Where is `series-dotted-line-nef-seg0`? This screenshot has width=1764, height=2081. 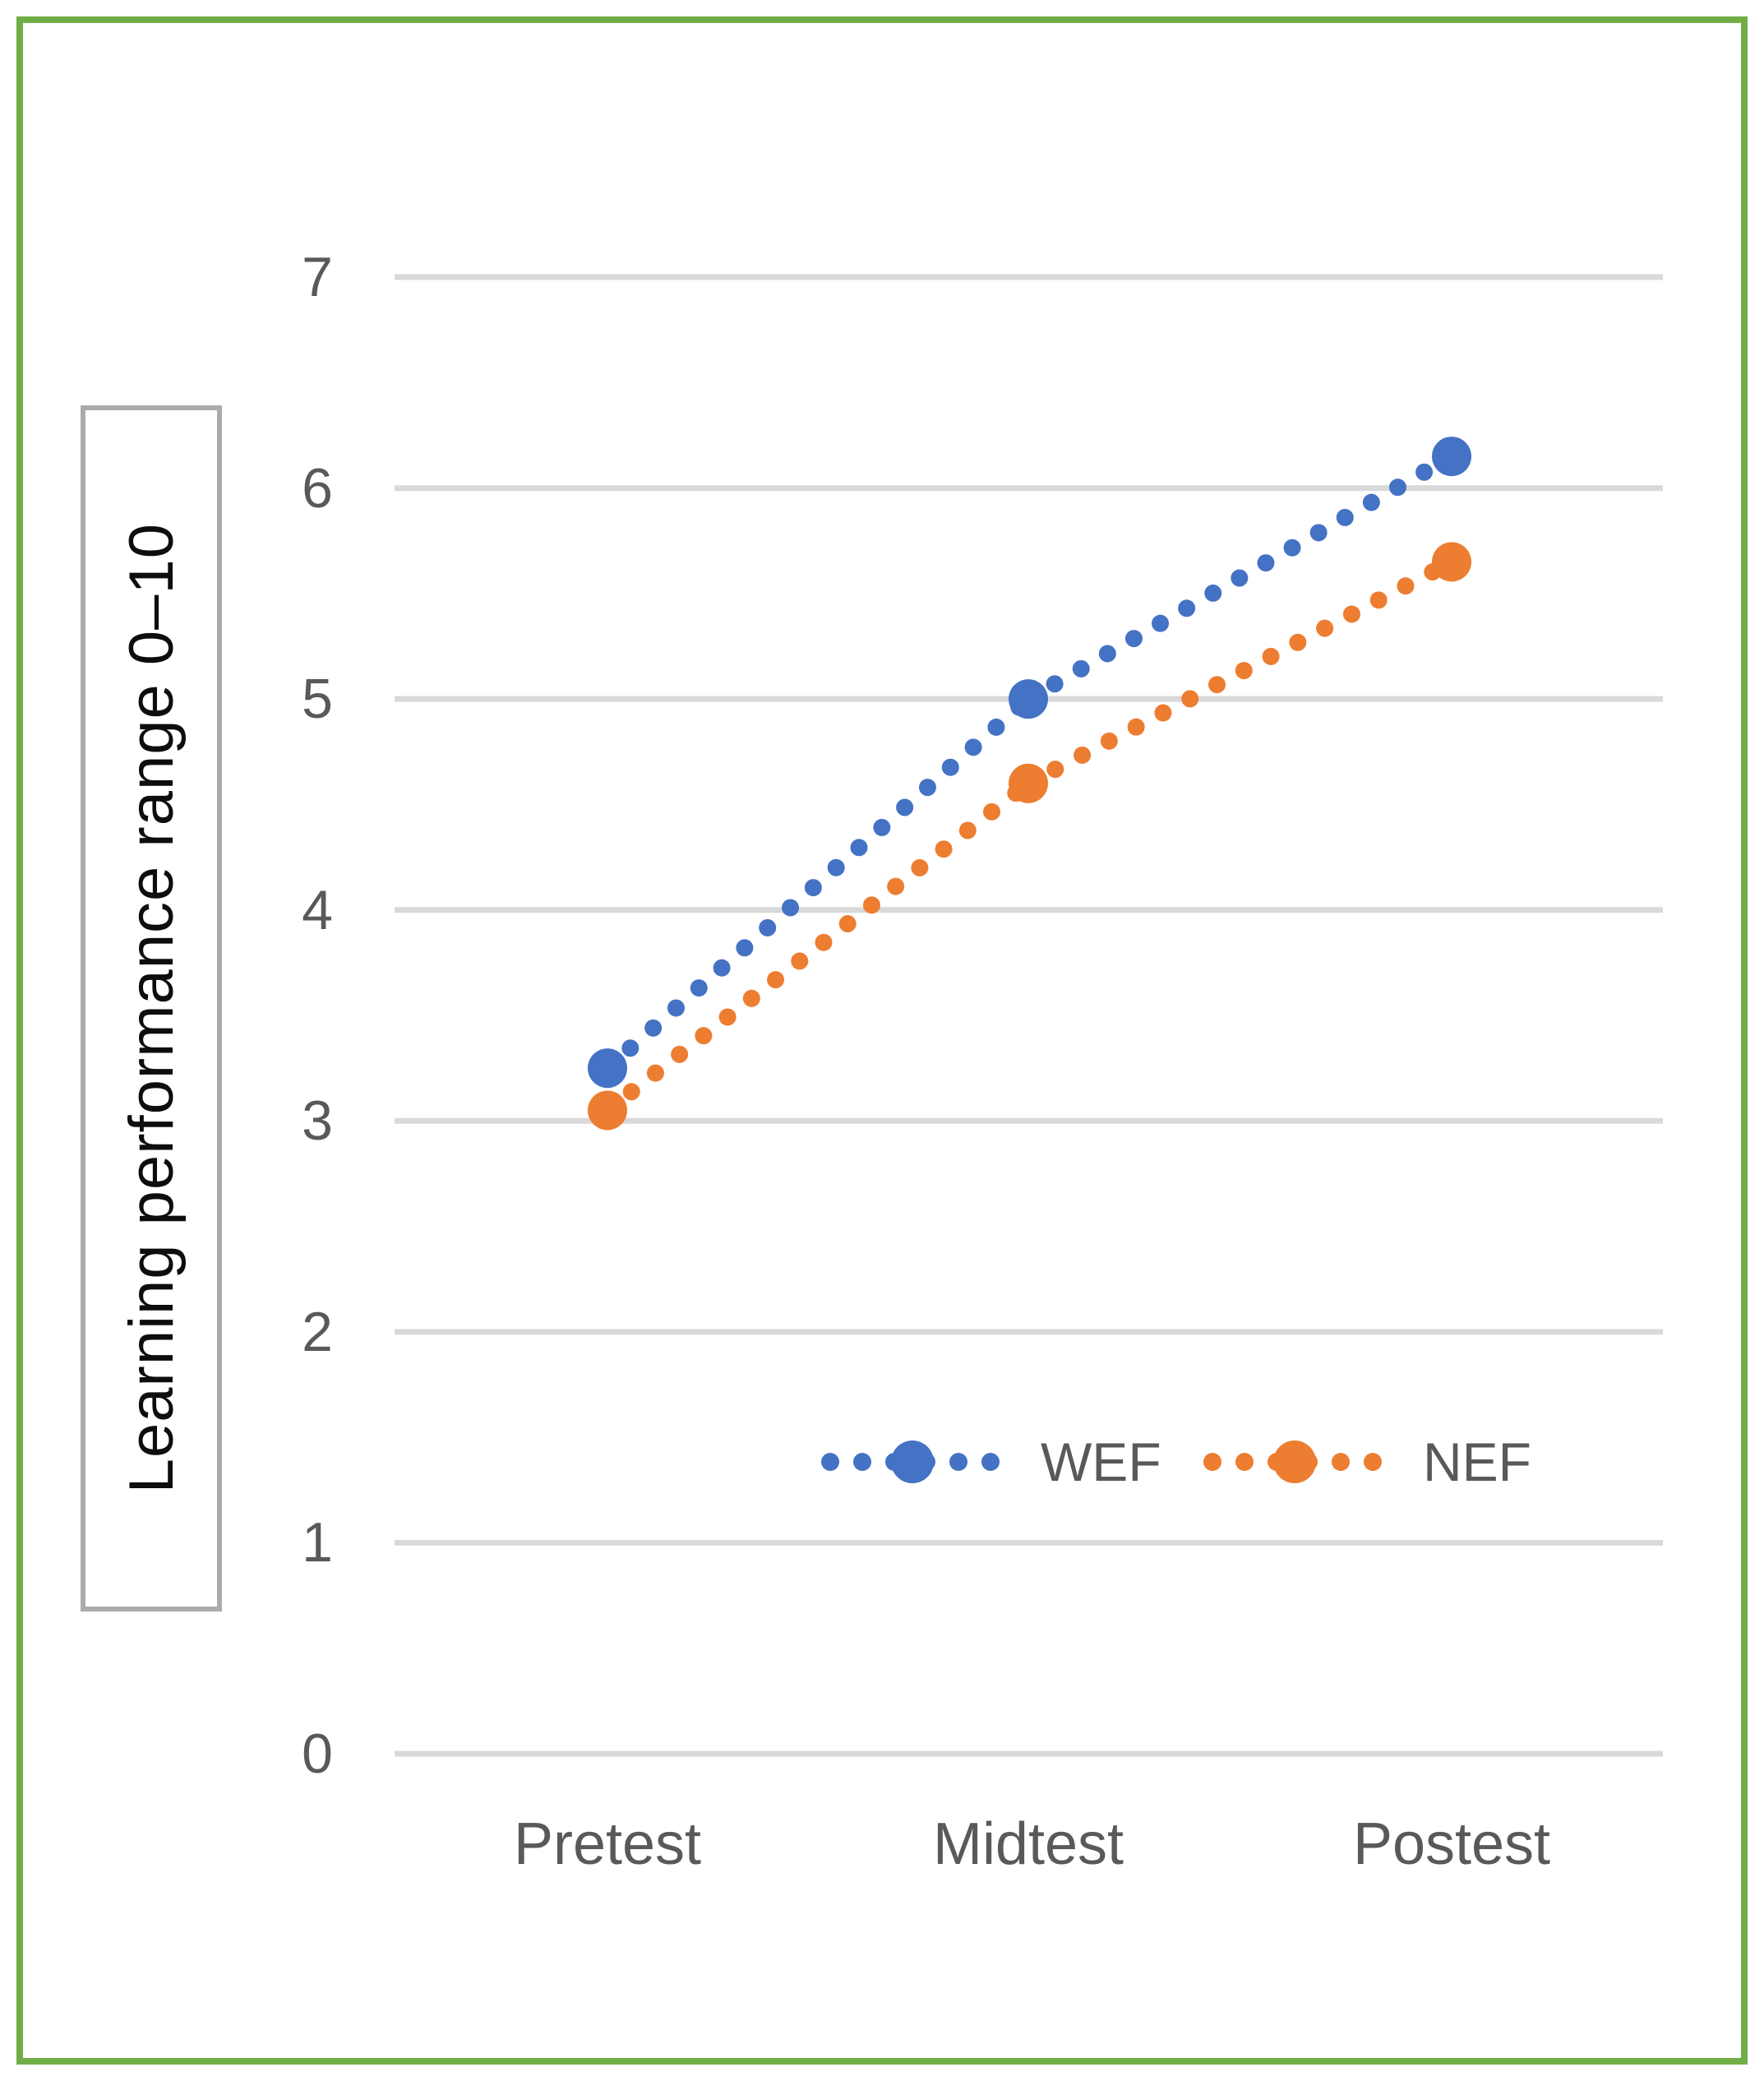
series-dotted-line-nef-seg0 is located at coordinates (817, 947).